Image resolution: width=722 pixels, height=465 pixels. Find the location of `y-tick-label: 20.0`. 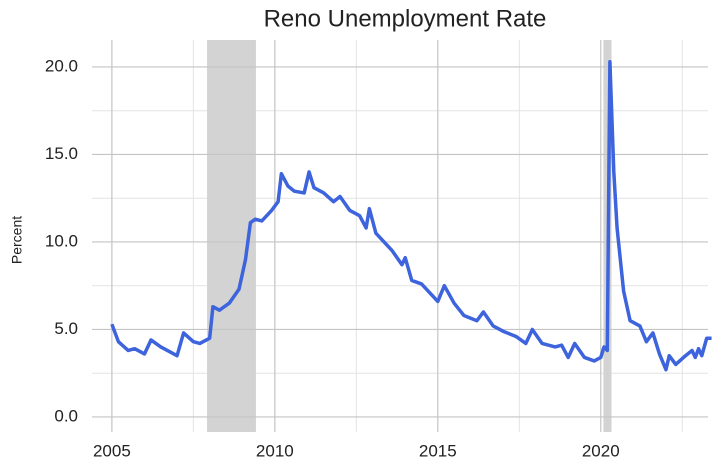

y-tick-label: 20.0 is located at coordinates (61, 65).